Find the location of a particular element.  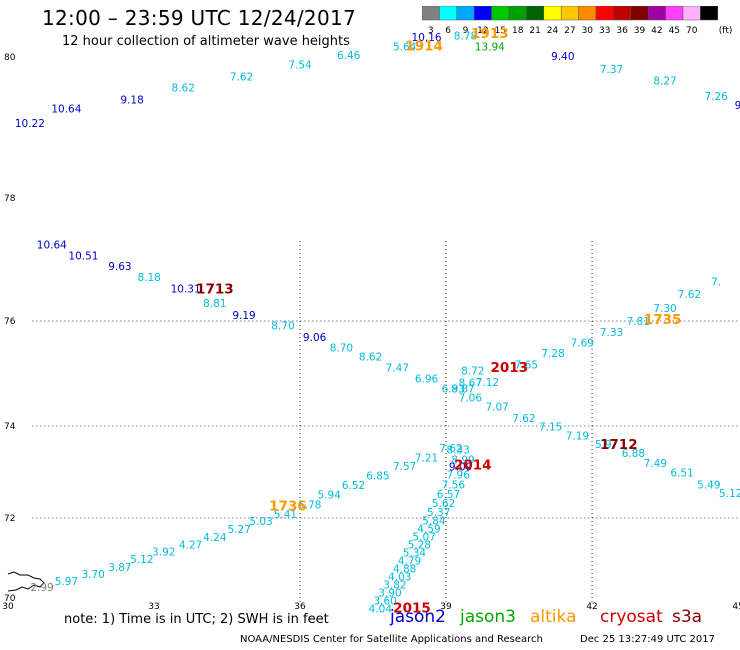

footer-date: Dec 25 13:27:49 UTC 2017 is located at coordinates (647, 639).